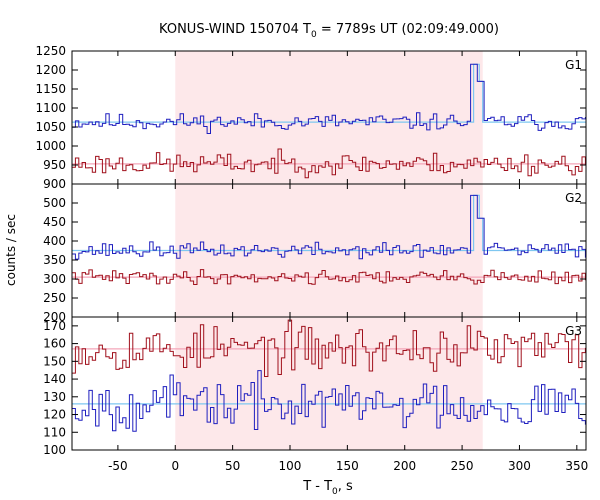  I want to click on y-tick-label: 500, so click(54, 203).